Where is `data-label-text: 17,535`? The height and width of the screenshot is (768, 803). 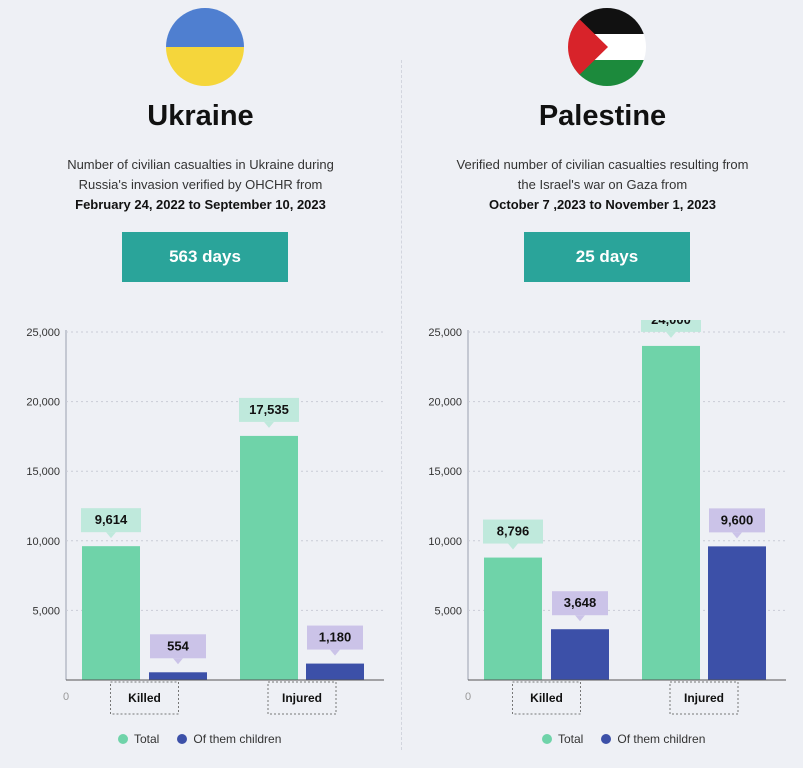 data-label-text: 17,535 is located at coordinates (269, 409).